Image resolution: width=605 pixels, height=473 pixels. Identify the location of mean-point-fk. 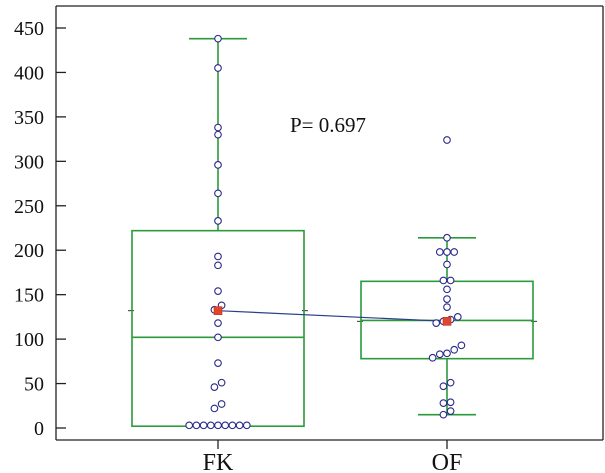
(218, 310).